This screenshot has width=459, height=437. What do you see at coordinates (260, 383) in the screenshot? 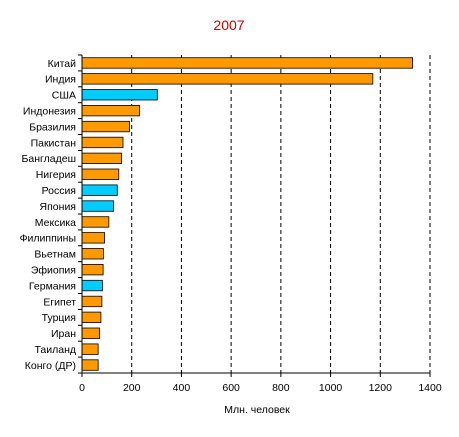
I see `x-tick-labels: 0 200 400 600 800 1000 1200 1400` at bounding box center [260, 383].